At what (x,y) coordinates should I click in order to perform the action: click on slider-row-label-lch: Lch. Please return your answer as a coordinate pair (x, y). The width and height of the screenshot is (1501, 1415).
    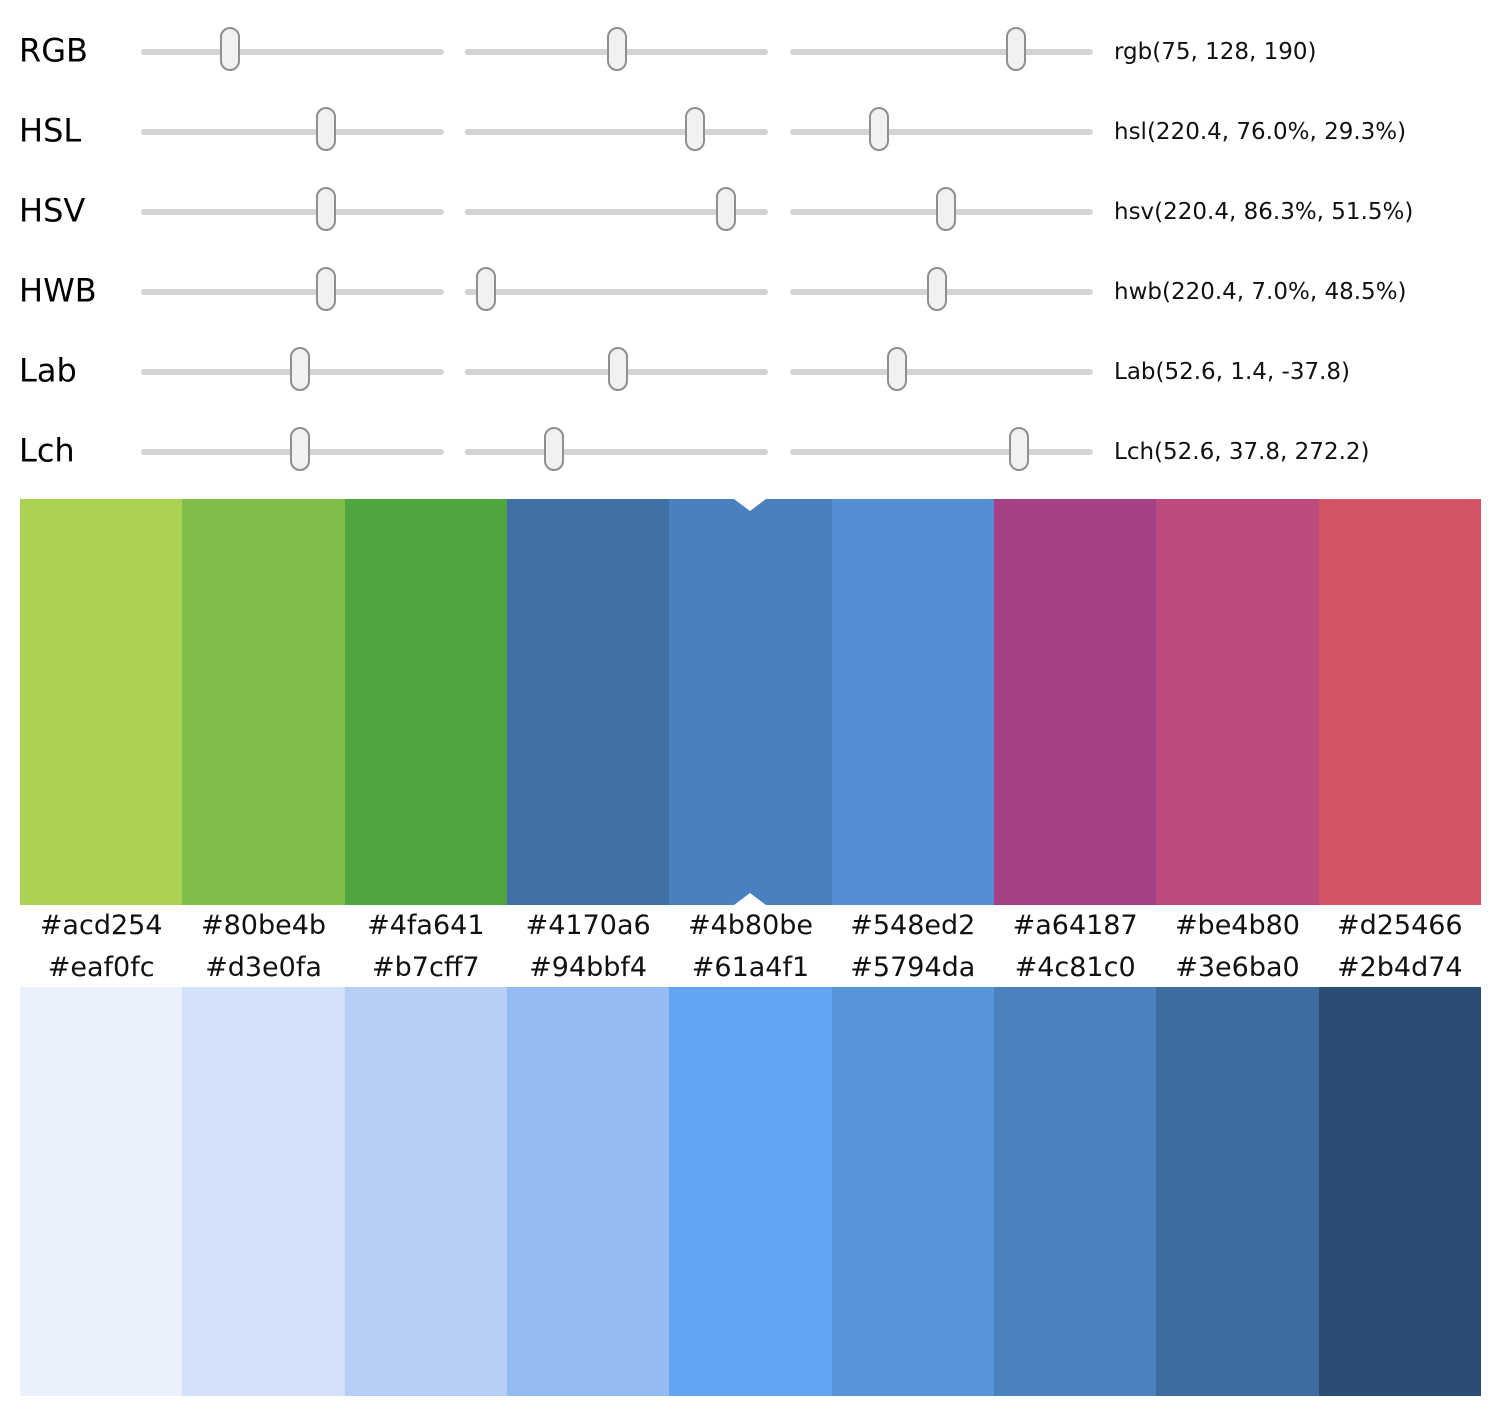
    Looking at the image, I should click on (47, 450).